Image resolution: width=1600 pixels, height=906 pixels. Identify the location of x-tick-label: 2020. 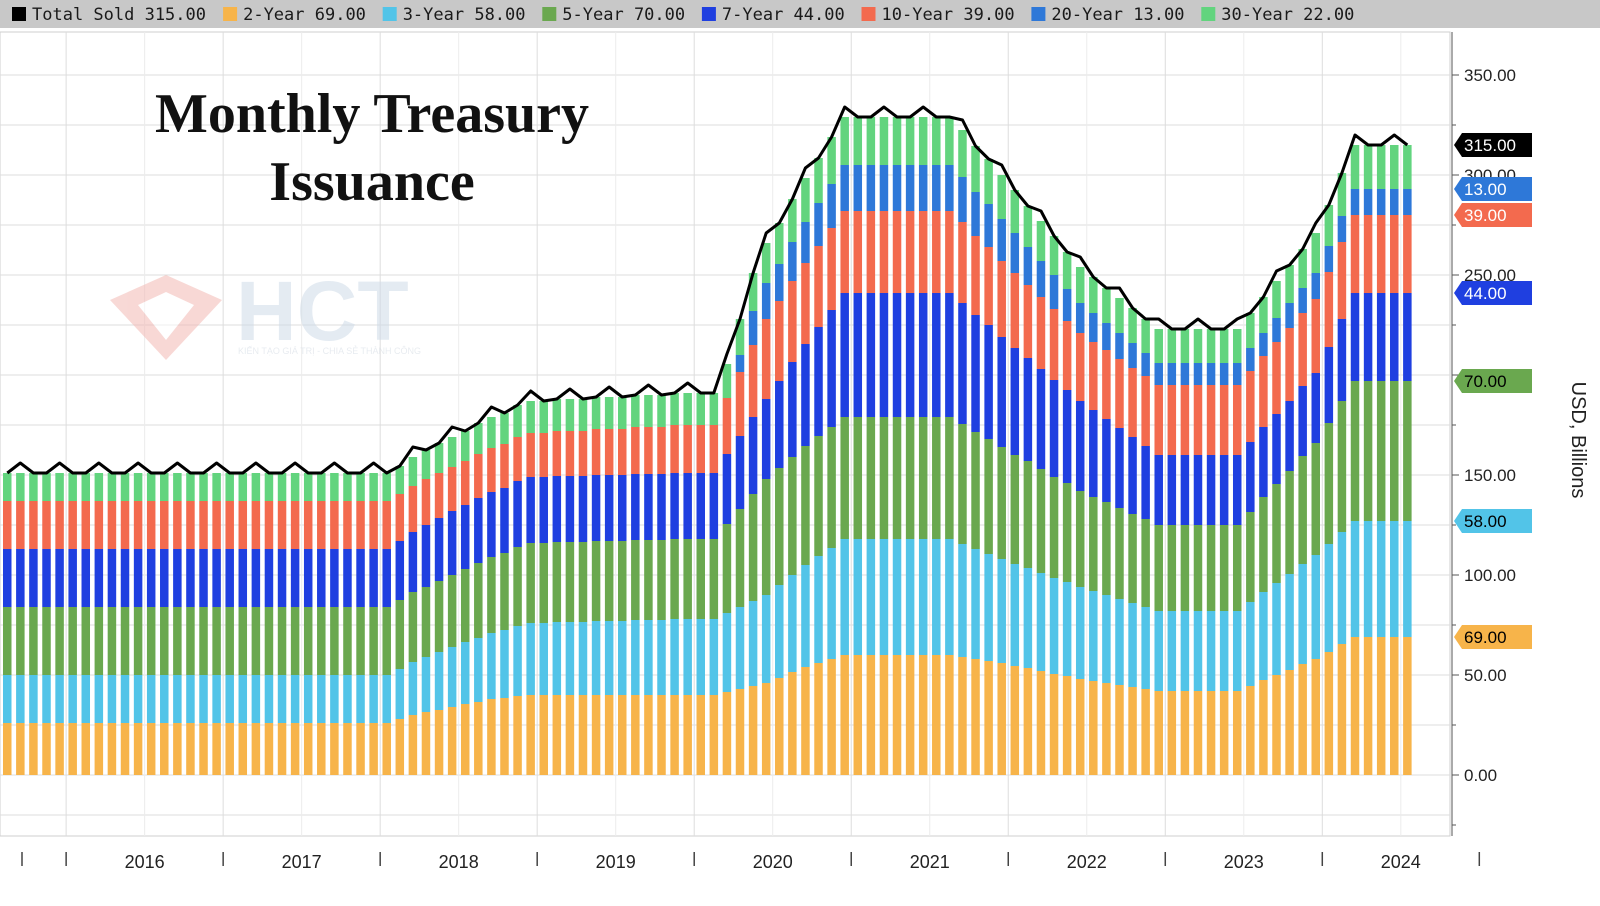
(773, 862).